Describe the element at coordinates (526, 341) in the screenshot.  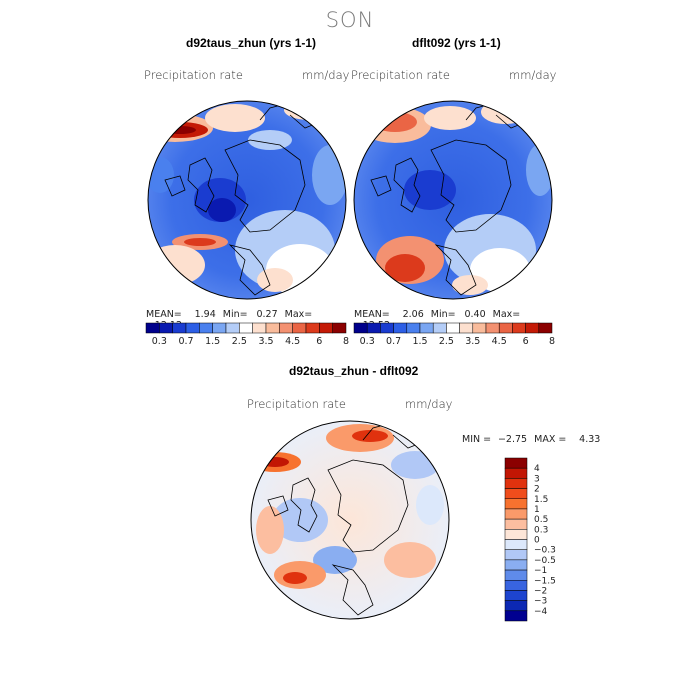
I see `colorbar-2-tick-label: 6` at that location.